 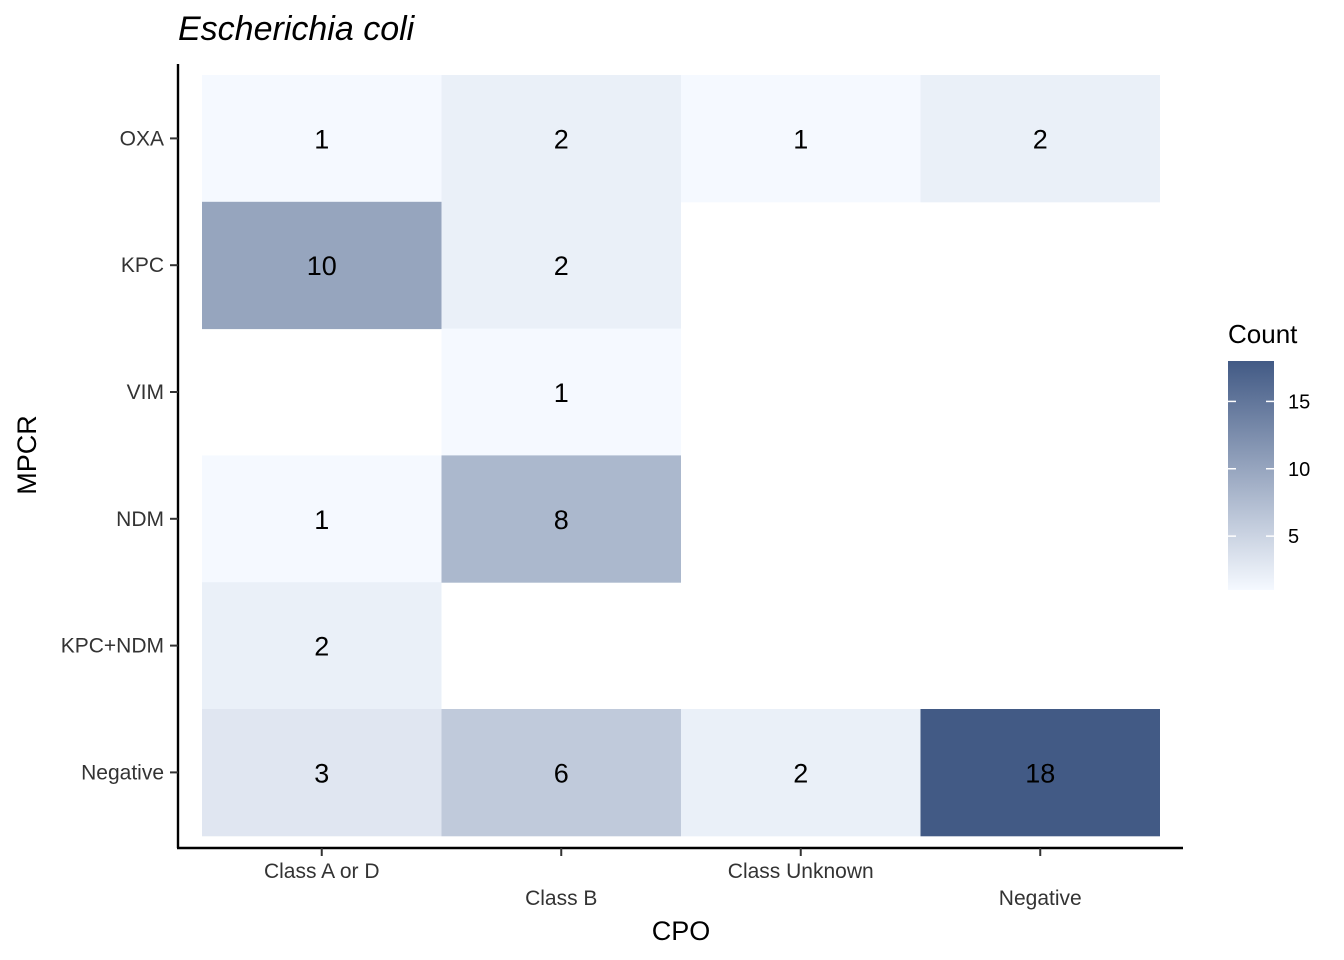 I want to click on y-tick-label: NDM, so click(x=140, y=519).